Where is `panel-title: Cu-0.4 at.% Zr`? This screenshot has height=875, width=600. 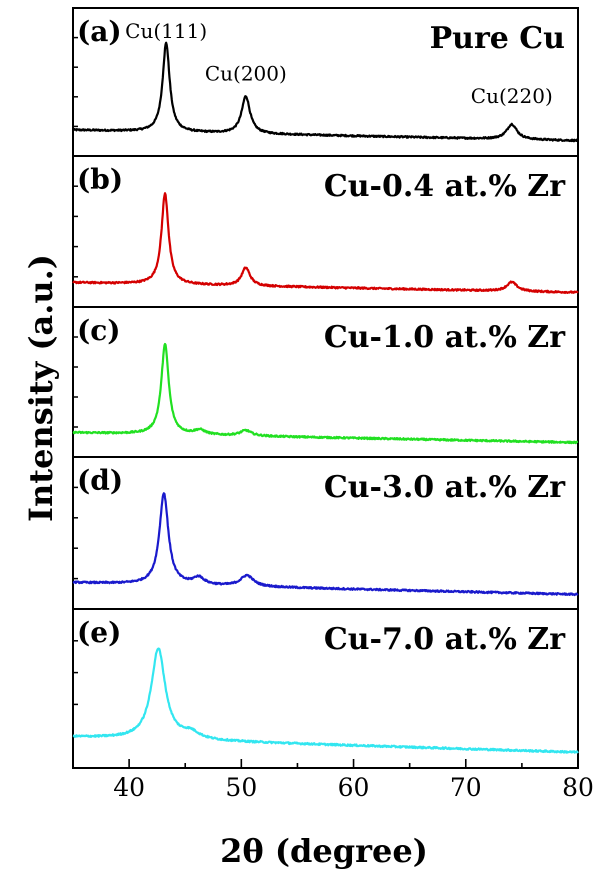
panel-title: Cu-0.4 at.% Zr is located at coordinates (445, 186).